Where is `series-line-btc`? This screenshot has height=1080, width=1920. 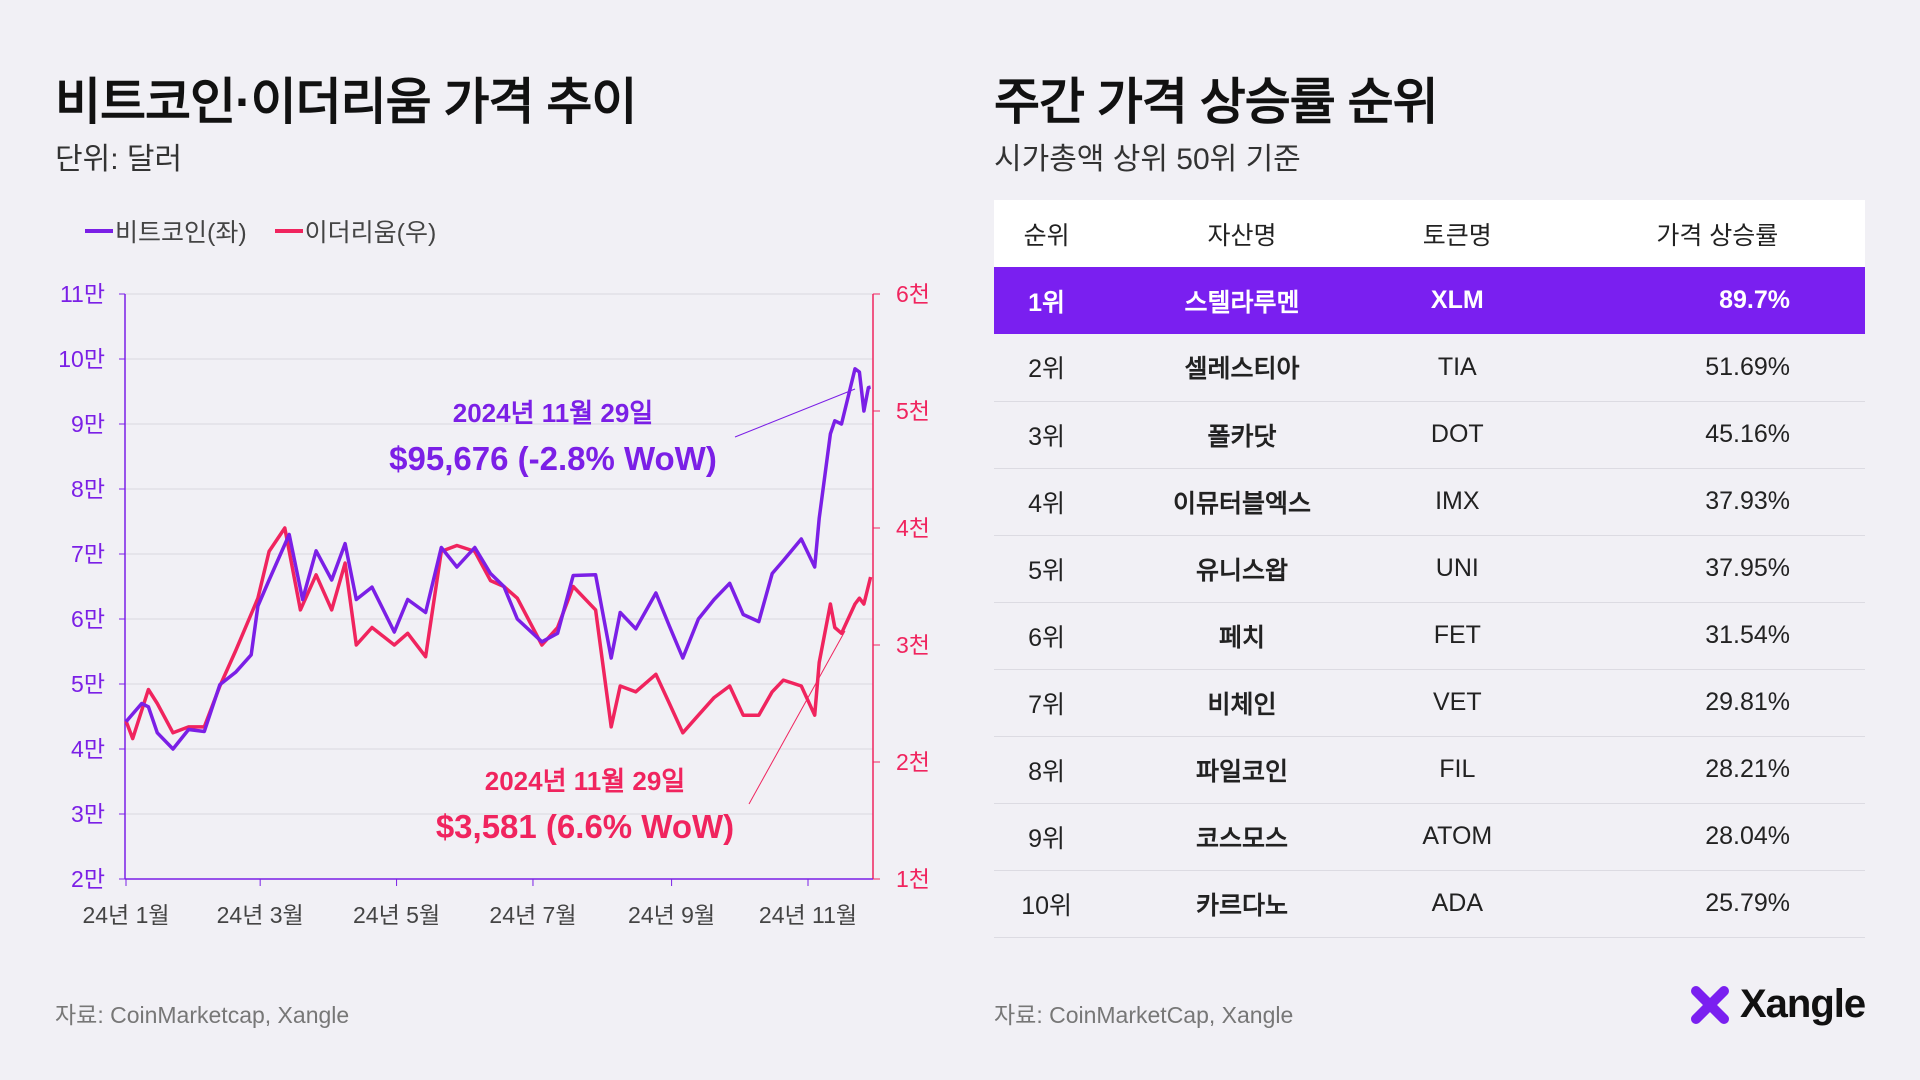
series-line-btc is located at coordinates (497, 559).